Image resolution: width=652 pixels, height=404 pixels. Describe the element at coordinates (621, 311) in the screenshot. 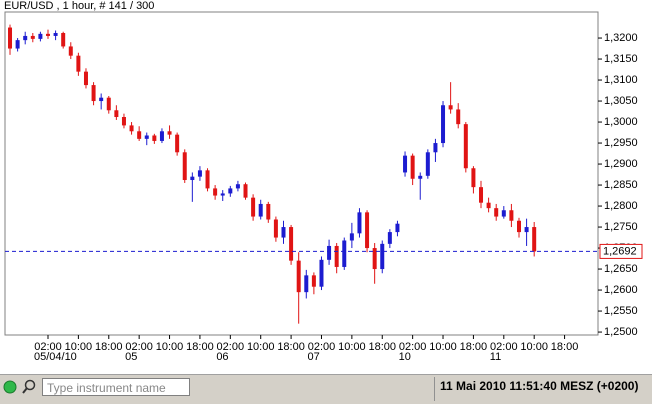

I see `y-tick-label: 1,2550` at that location.